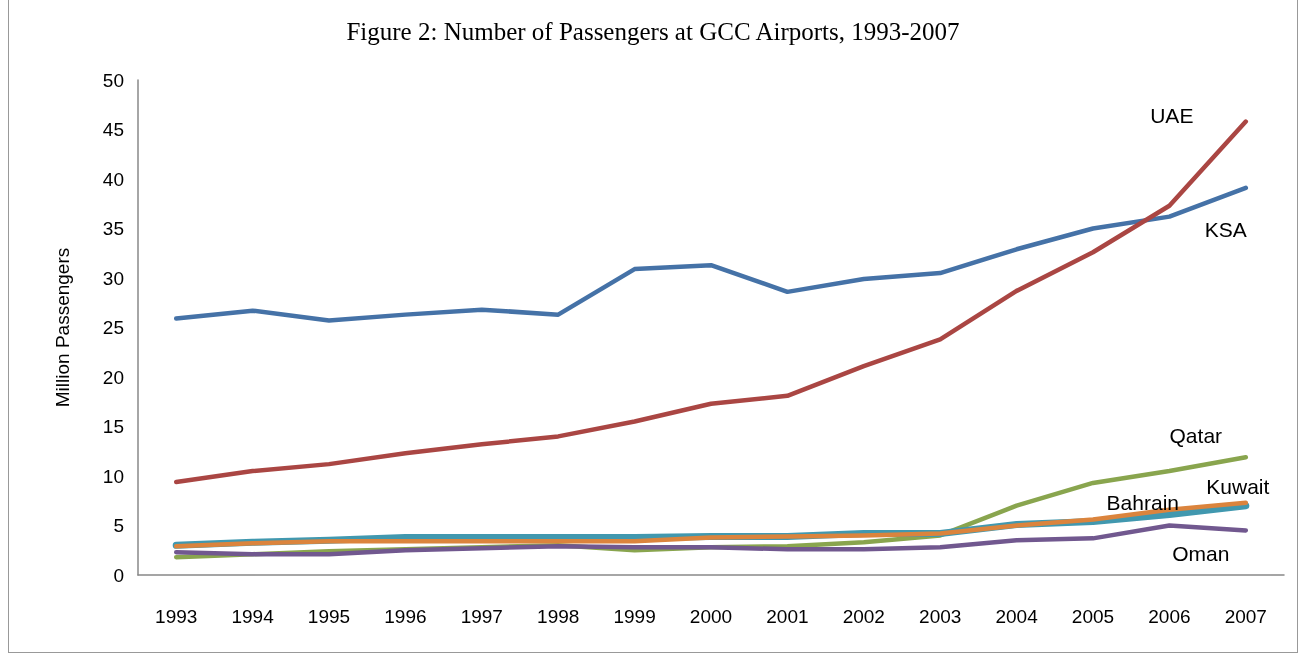 The width and height of the screenshot is (1301, 655). What do you see at coordinates (1172, 116) in the screenshot?
I see `series-label: UAE` at bounding box center [1172, 116].